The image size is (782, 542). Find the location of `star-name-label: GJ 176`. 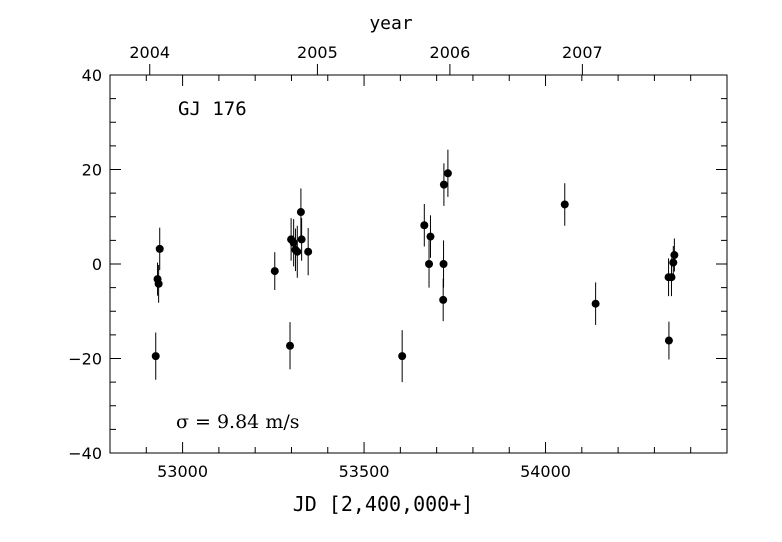

star-name-label: GJ 176 is located at coordinates (212, 109).